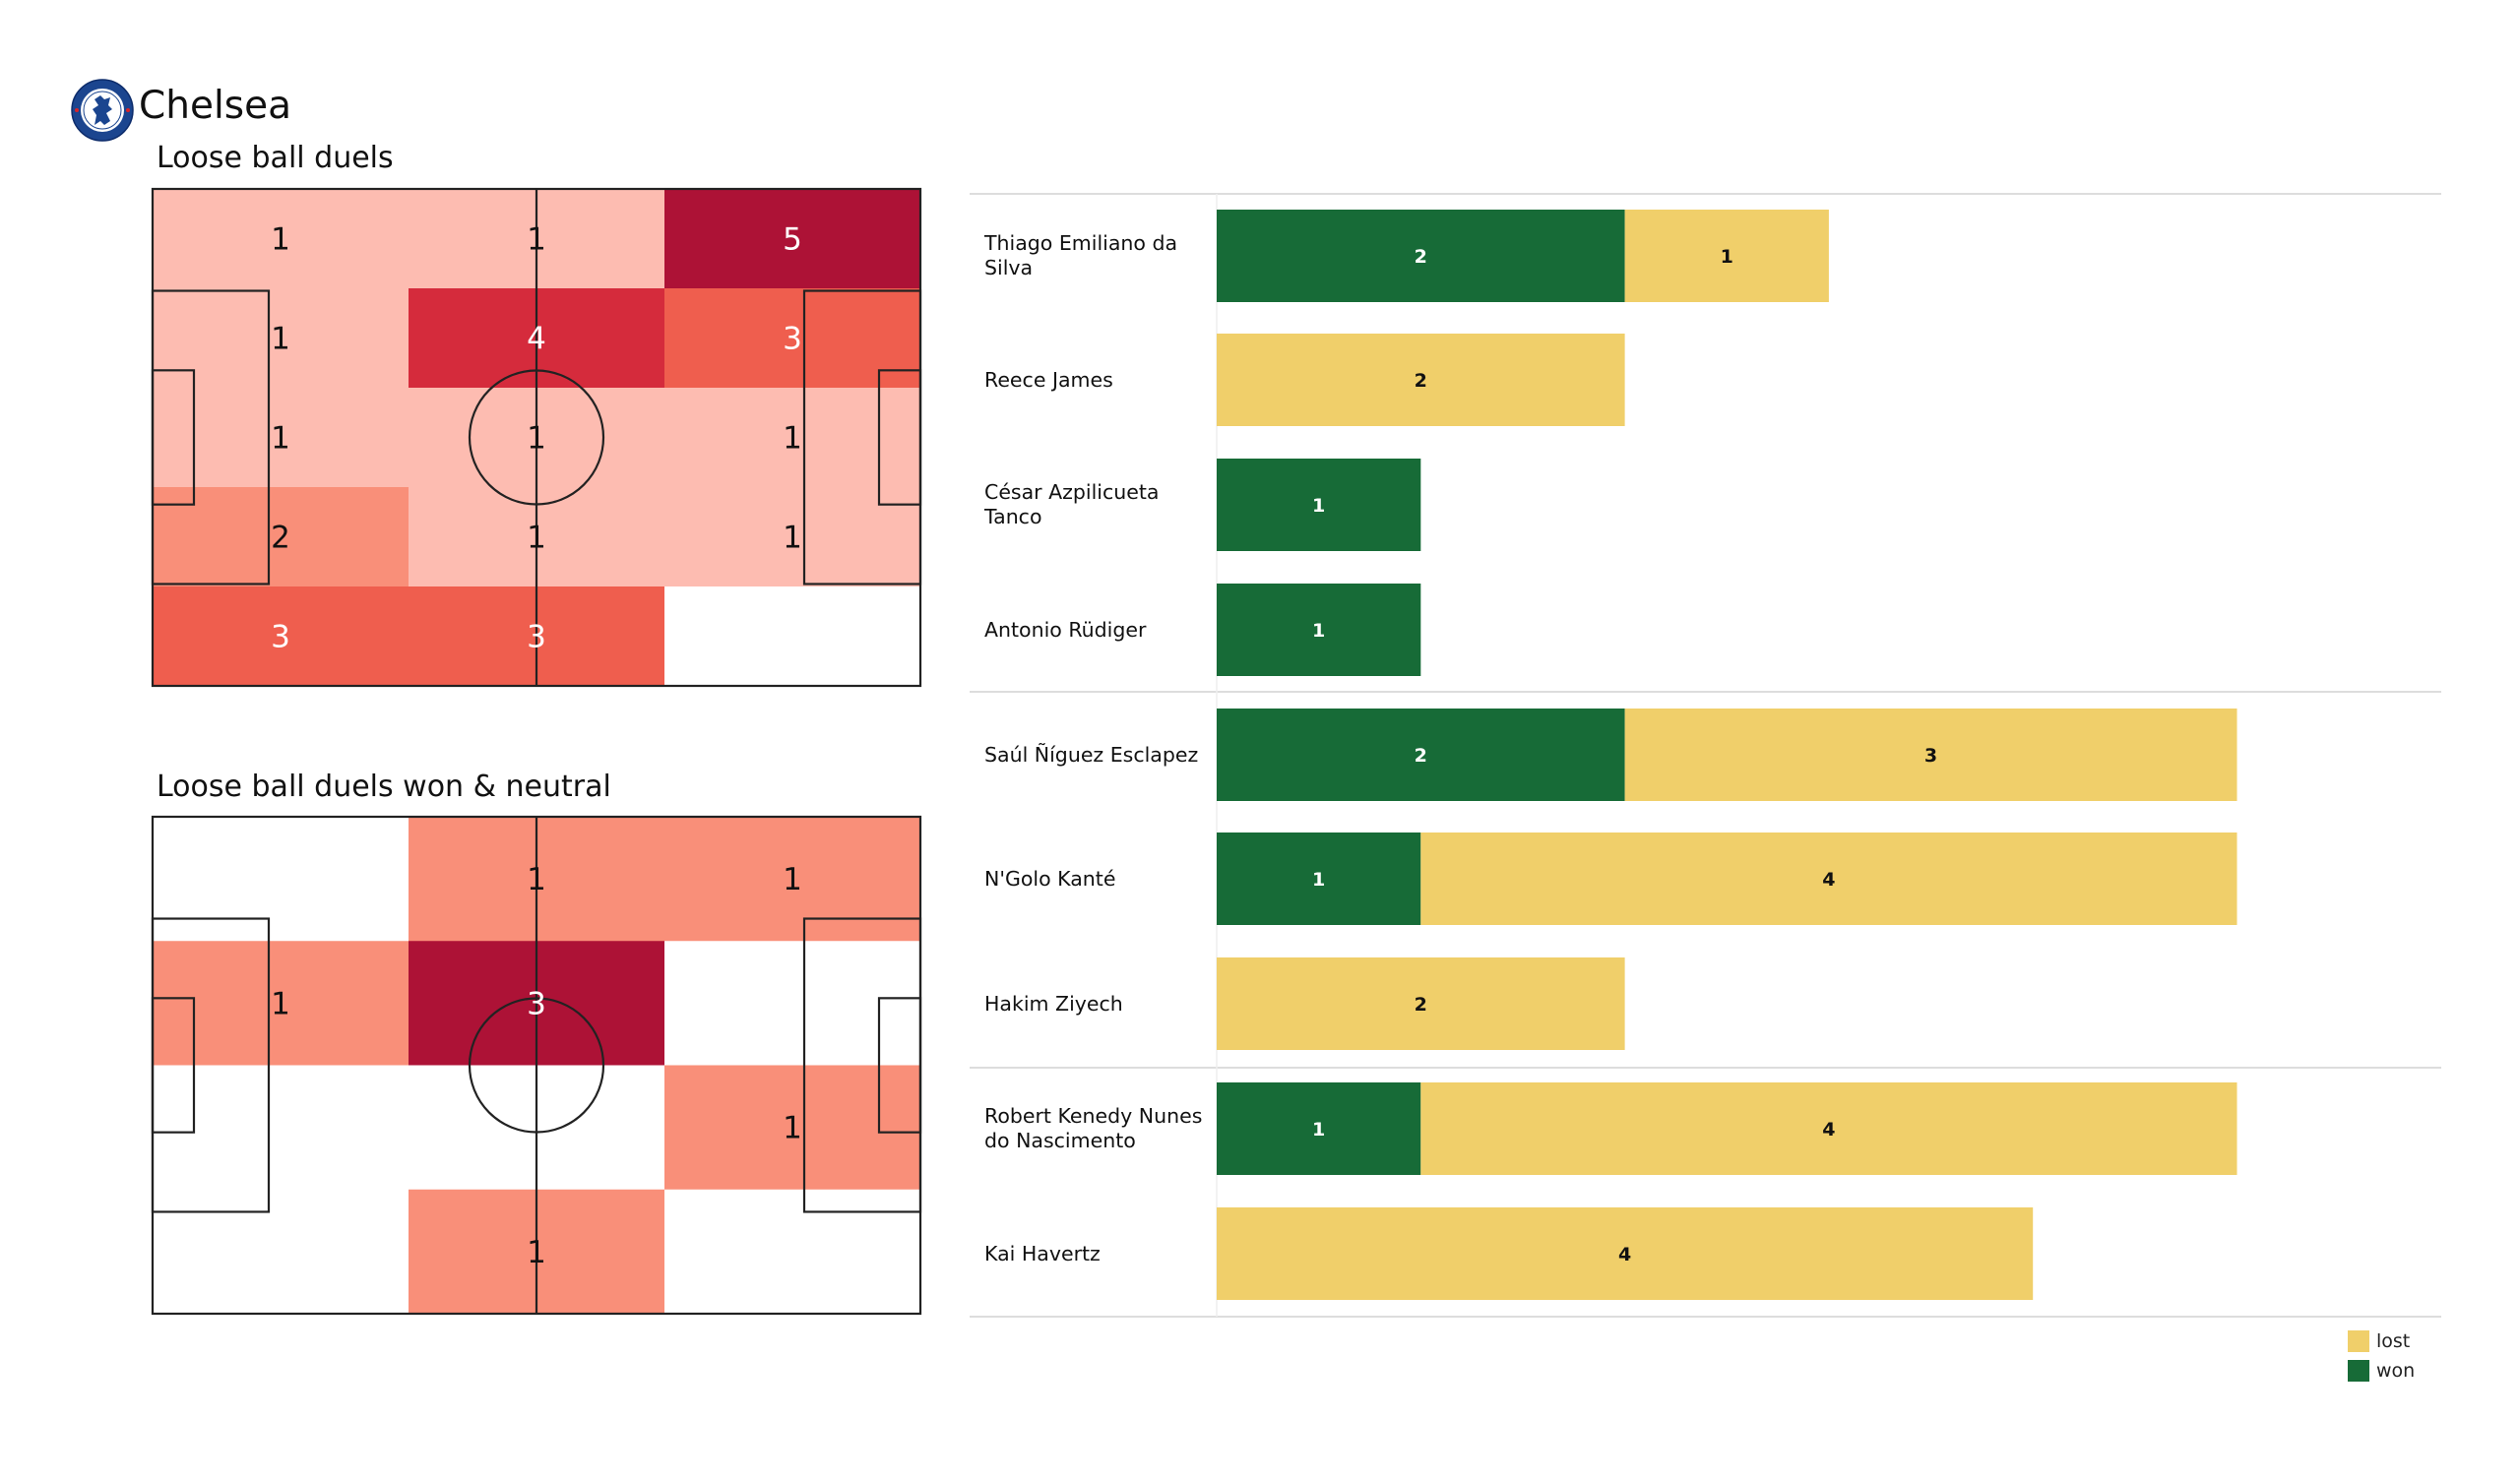  What do you see at coordinates (1048, 380) in the screenshot?
I see `player-name-line: Reece James` at bounding box center [1048, 380].